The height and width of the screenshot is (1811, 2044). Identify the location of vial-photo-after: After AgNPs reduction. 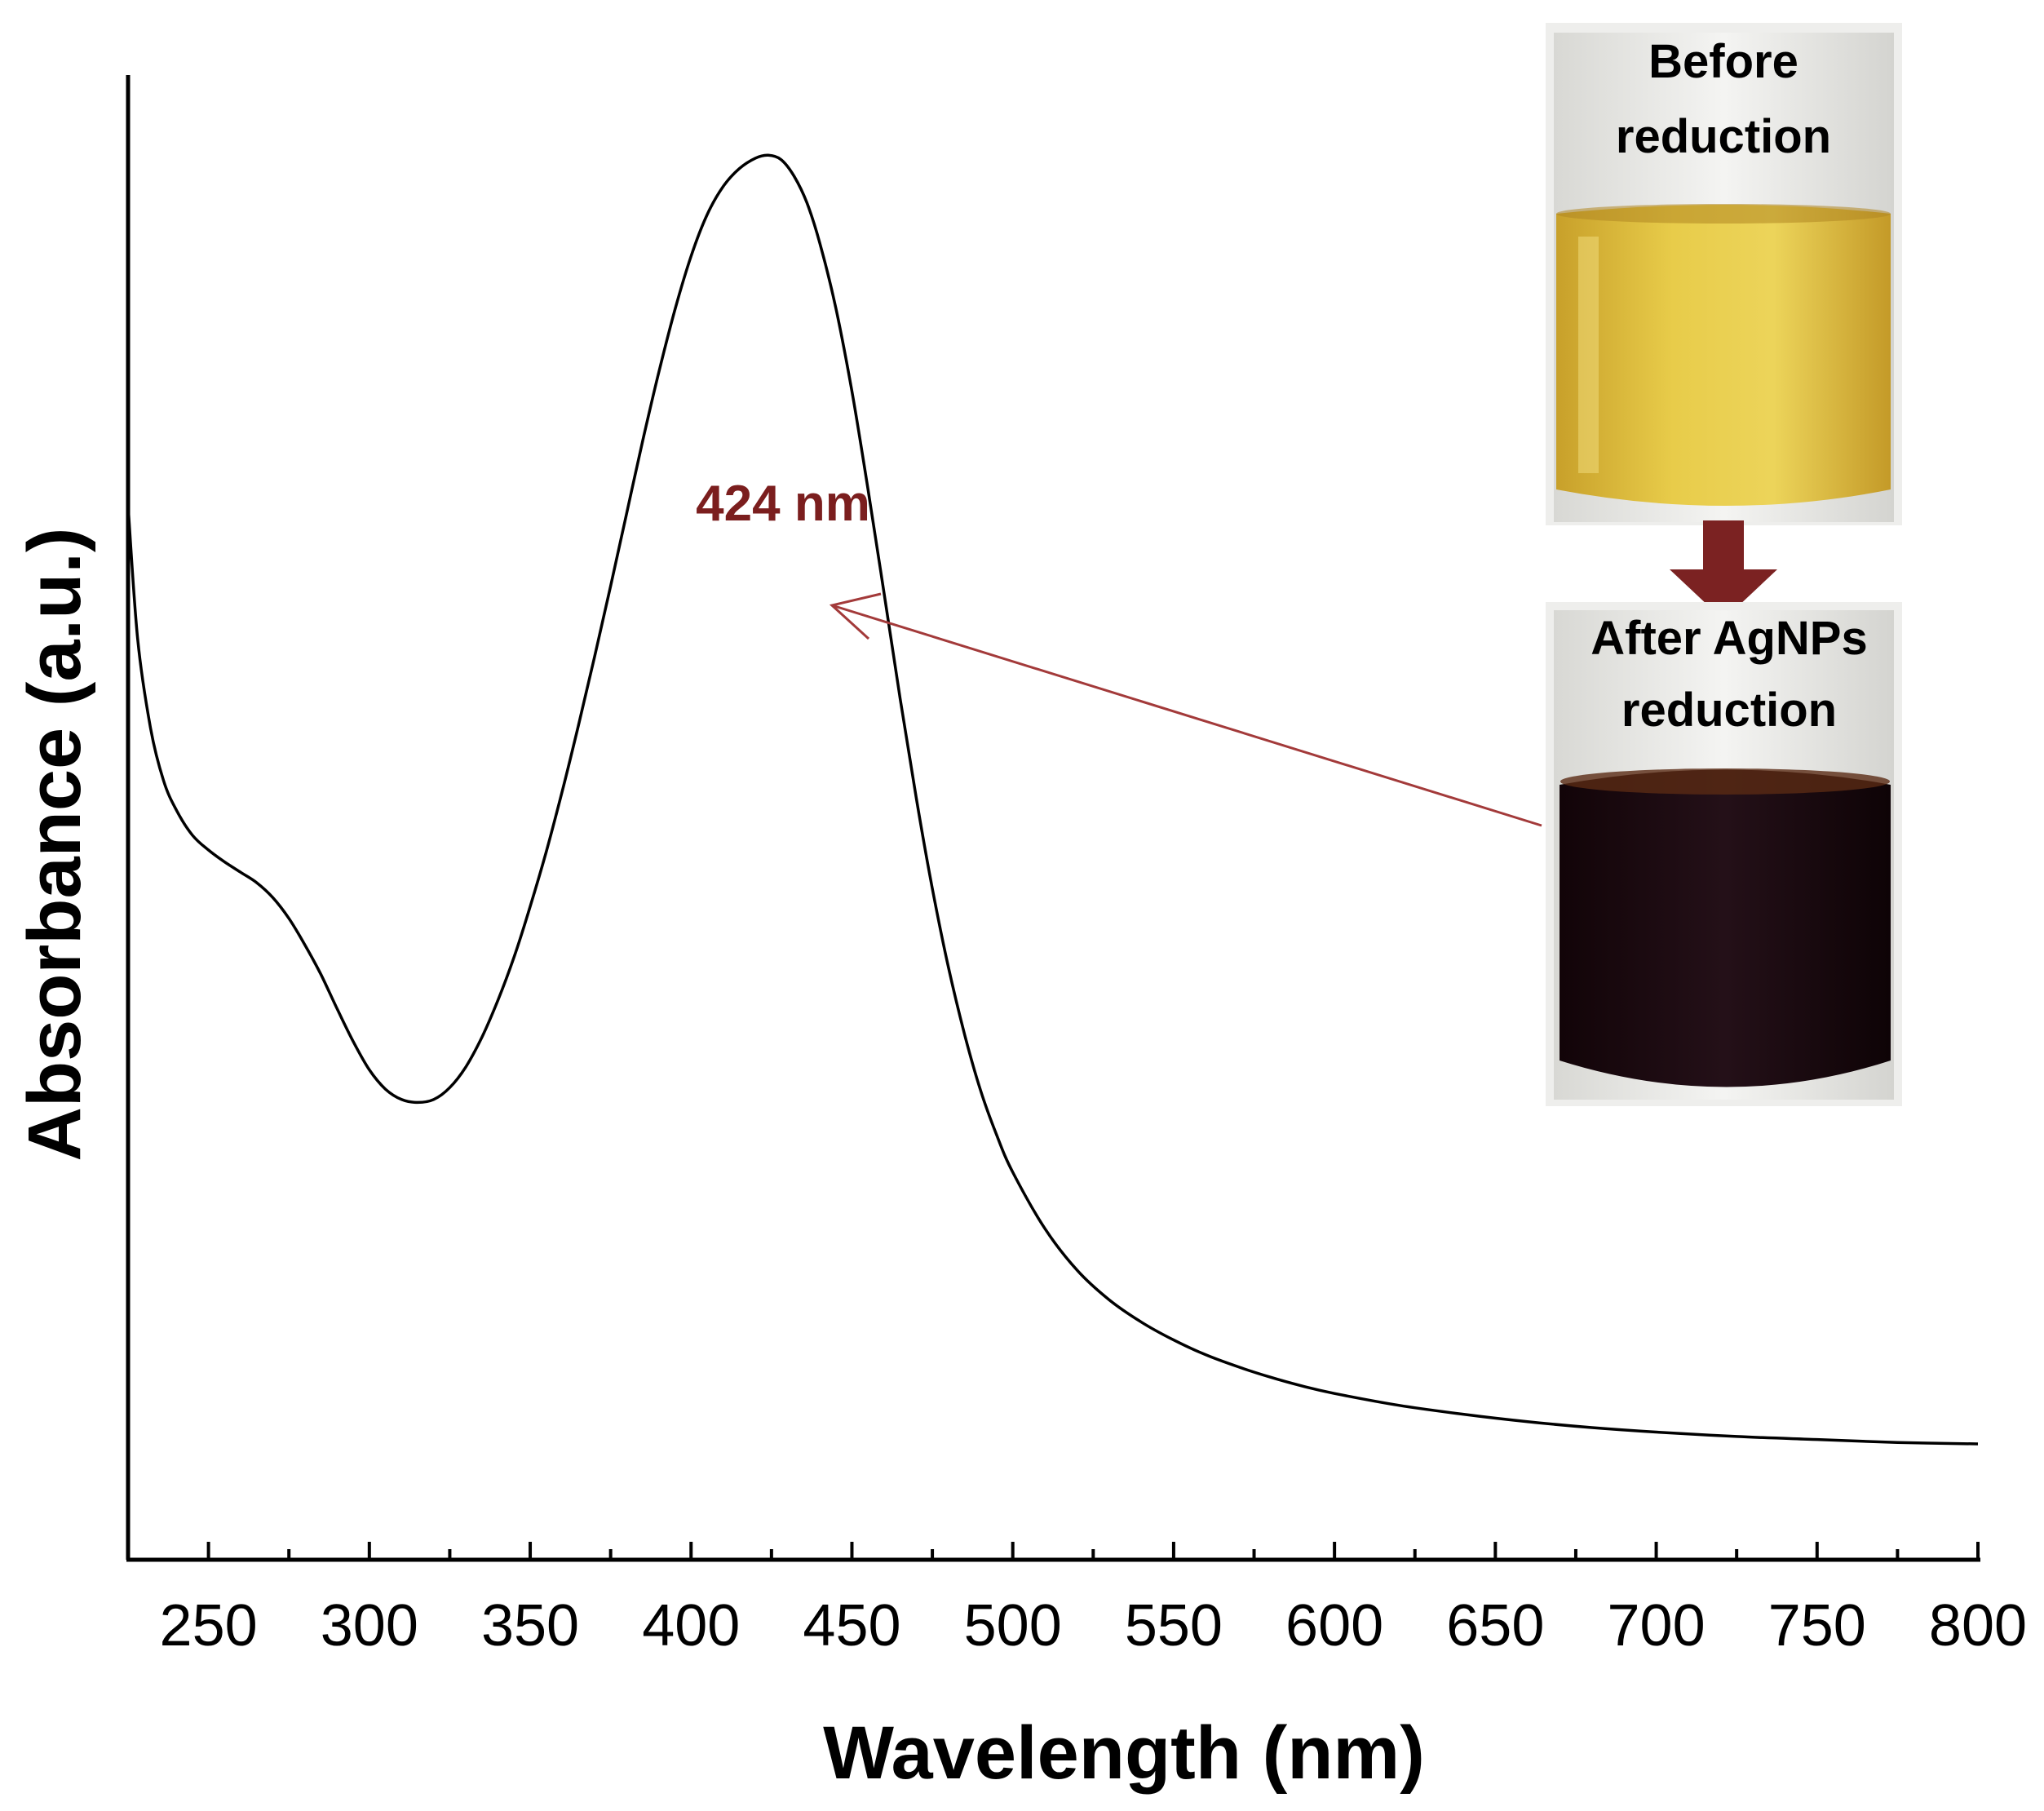
(1724, 854).